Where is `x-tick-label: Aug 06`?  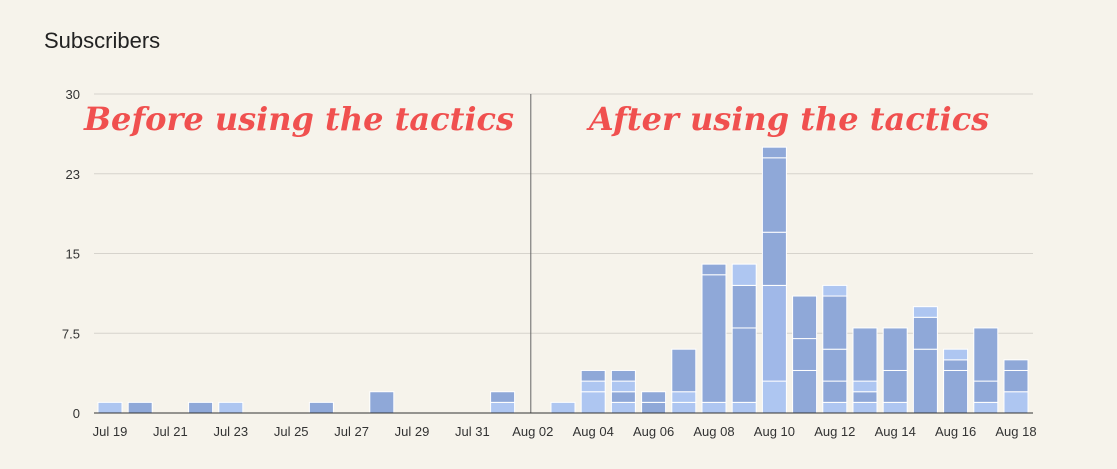
x-tick-label: Aug 06 is located at coordinates (653, 431).